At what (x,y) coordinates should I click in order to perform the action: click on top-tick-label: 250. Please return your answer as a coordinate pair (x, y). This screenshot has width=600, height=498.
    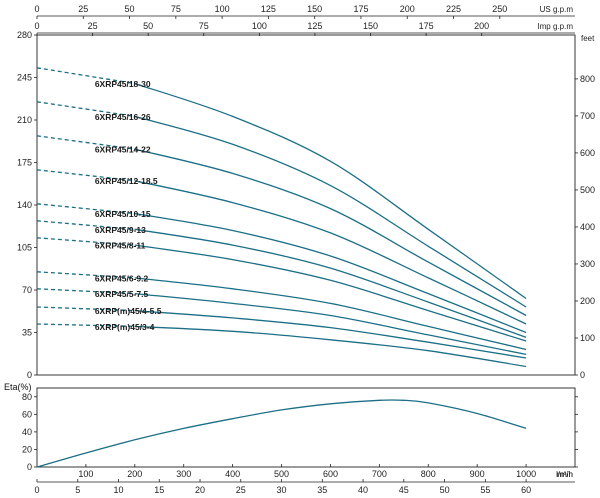
    Looking at the image, I should click on (499, 9).